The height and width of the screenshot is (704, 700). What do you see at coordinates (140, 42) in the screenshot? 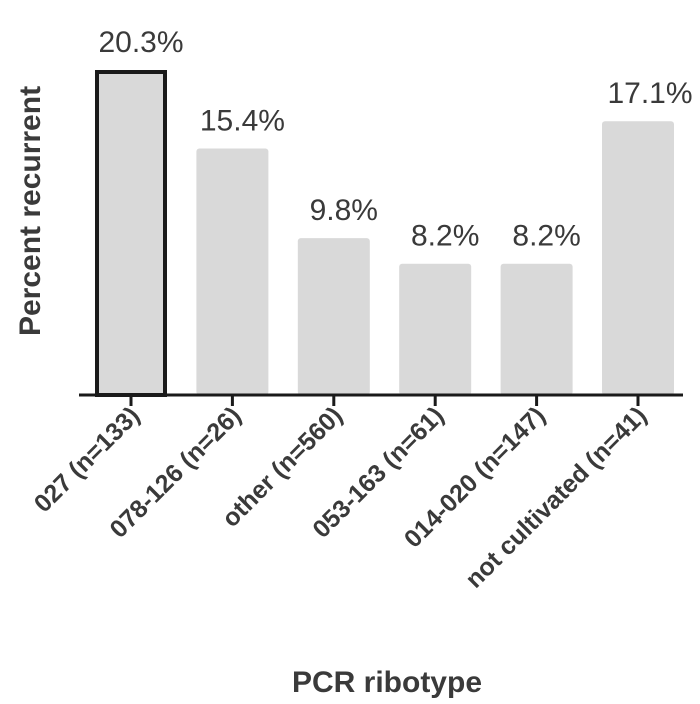
I see `value-label-1: 20.3%` at bounding box center [140, 42].